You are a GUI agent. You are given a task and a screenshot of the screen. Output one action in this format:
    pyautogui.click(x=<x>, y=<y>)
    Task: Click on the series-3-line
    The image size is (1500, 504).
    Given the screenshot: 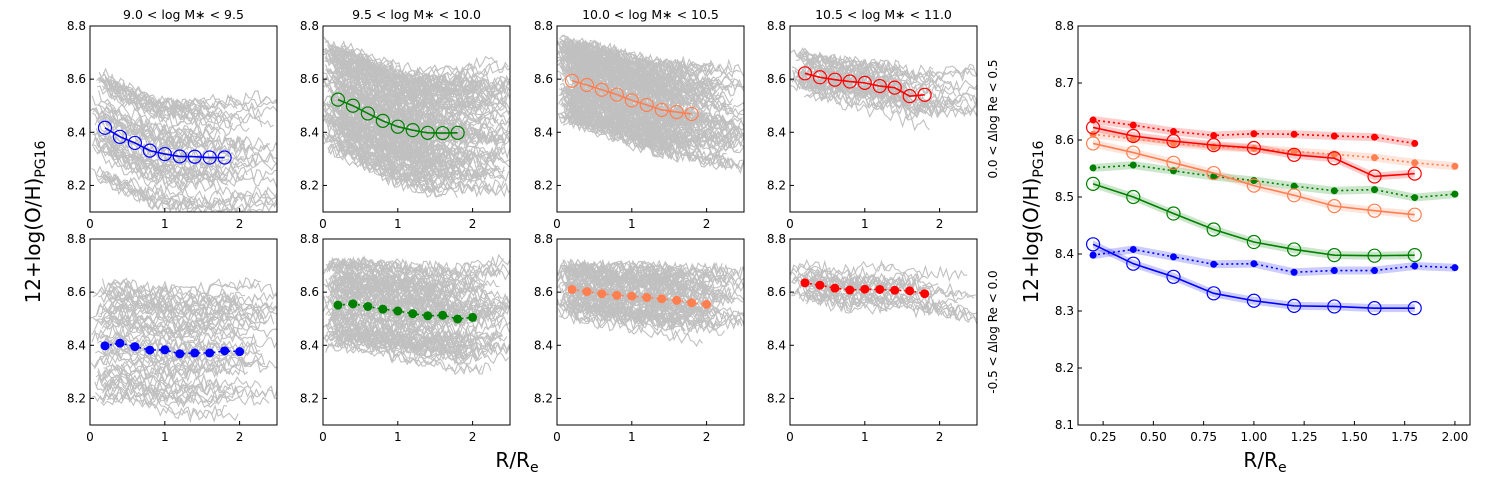 What is the action you would take?
    pyautogui.click(x=1253, y=220)
    